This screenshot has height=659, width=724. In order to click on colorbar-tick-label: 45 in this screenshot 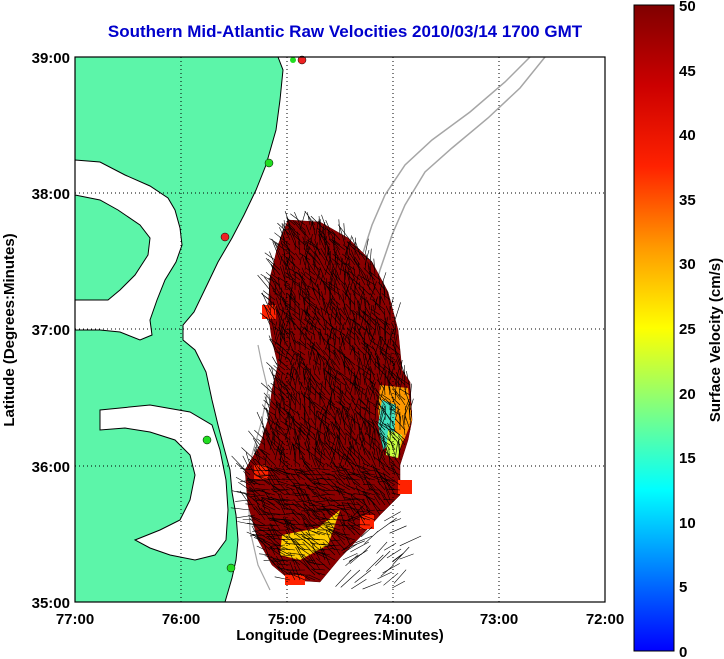, I will do `click(687, 71)`.